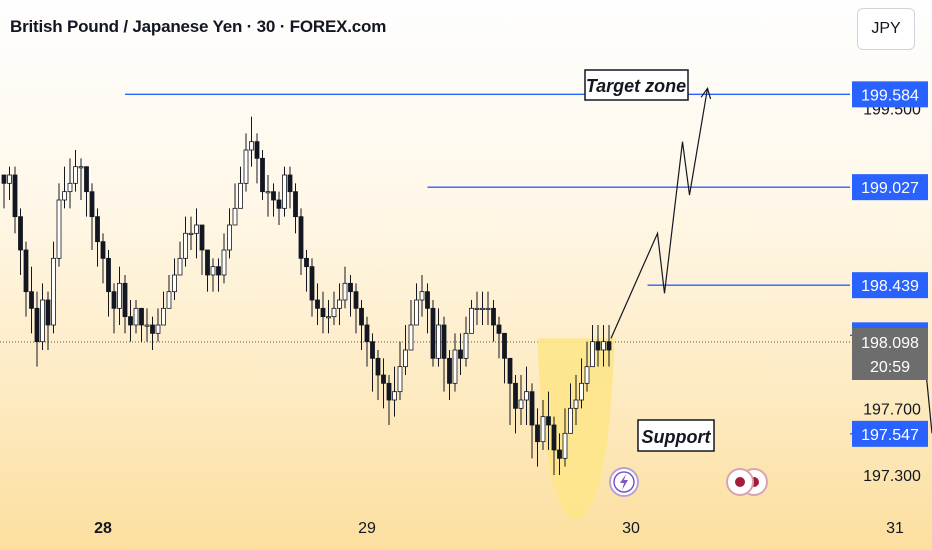 Image resolution: width=932 pixels, height=550 pixels. I want to click on current-price-label: 198.098 20:59, so click(890, 354).